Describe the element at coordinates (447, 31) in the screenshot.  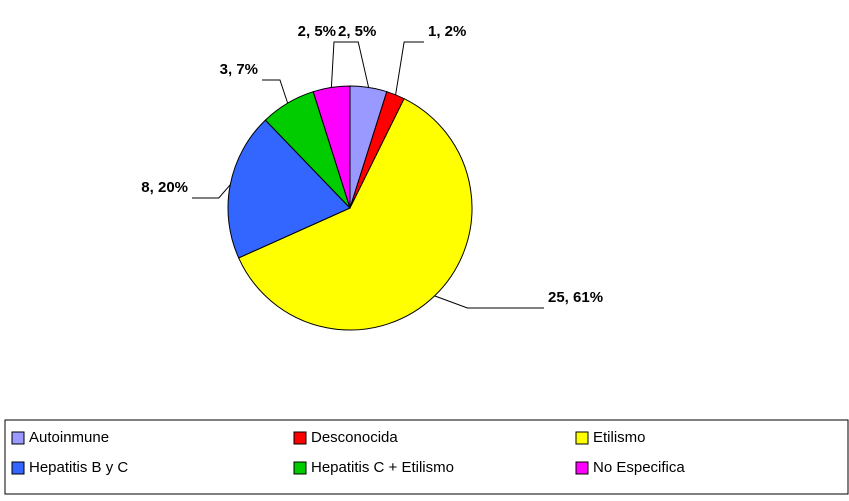
I see `data-label: 1, 2%` at that location.